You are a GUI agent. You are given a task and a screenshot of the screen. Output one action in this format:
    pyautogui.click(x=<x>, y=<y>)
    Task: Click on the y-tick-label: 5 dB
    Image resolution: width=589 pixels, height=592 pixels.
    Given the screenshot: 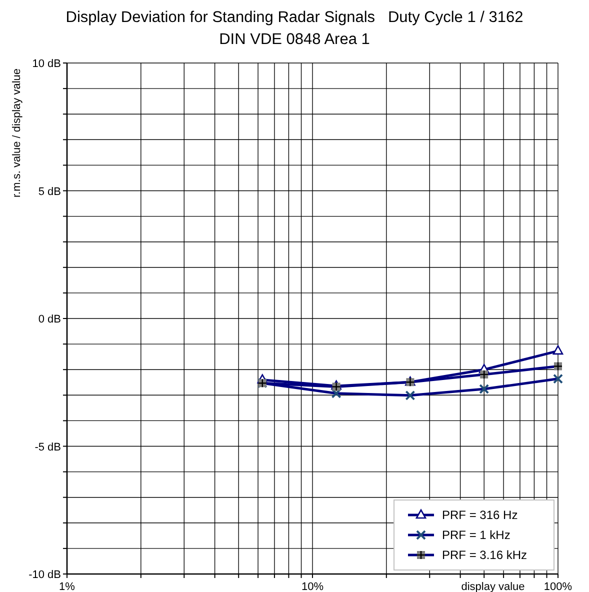 What is the action you would take?
    pyautogui.click(x=49, y=192)
    